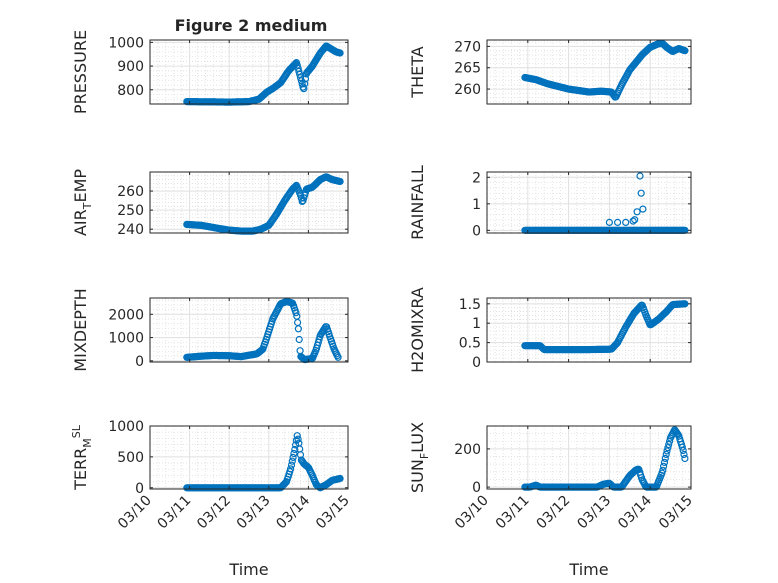 This screenshot has width=778, height=583. Describe the element at coordinates (76, 431) in the screenshot. I see `y-axis-label-part: SL` at that location.